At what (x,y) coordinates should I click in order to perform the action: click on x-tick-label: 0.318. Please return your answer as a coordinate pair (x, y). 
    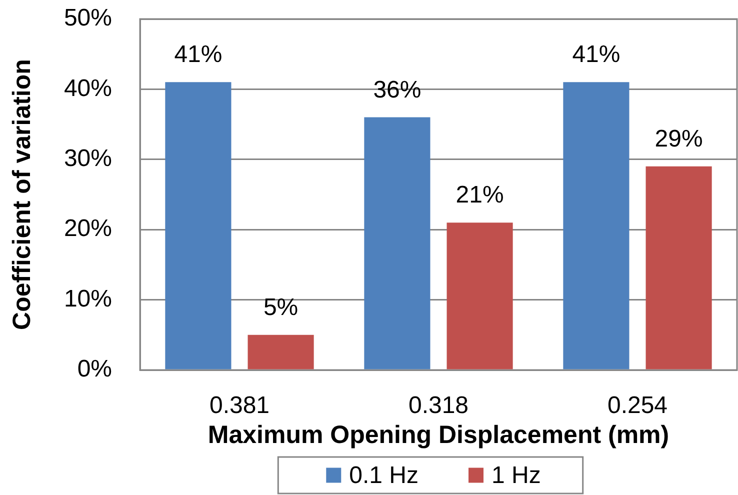
    Looking at the image, I should click on (438, 406).